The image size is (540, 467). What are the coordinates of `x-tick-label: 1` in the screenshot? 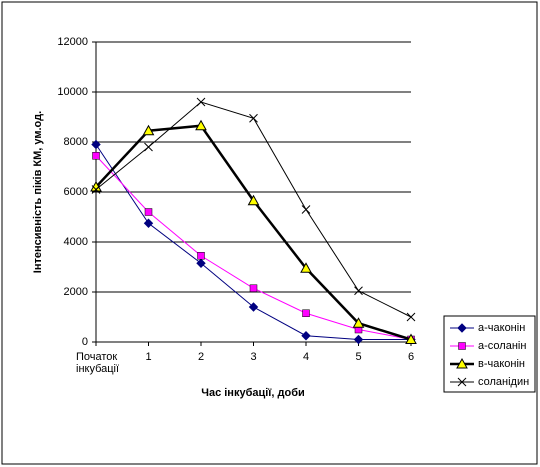 It's located at (148, 357).